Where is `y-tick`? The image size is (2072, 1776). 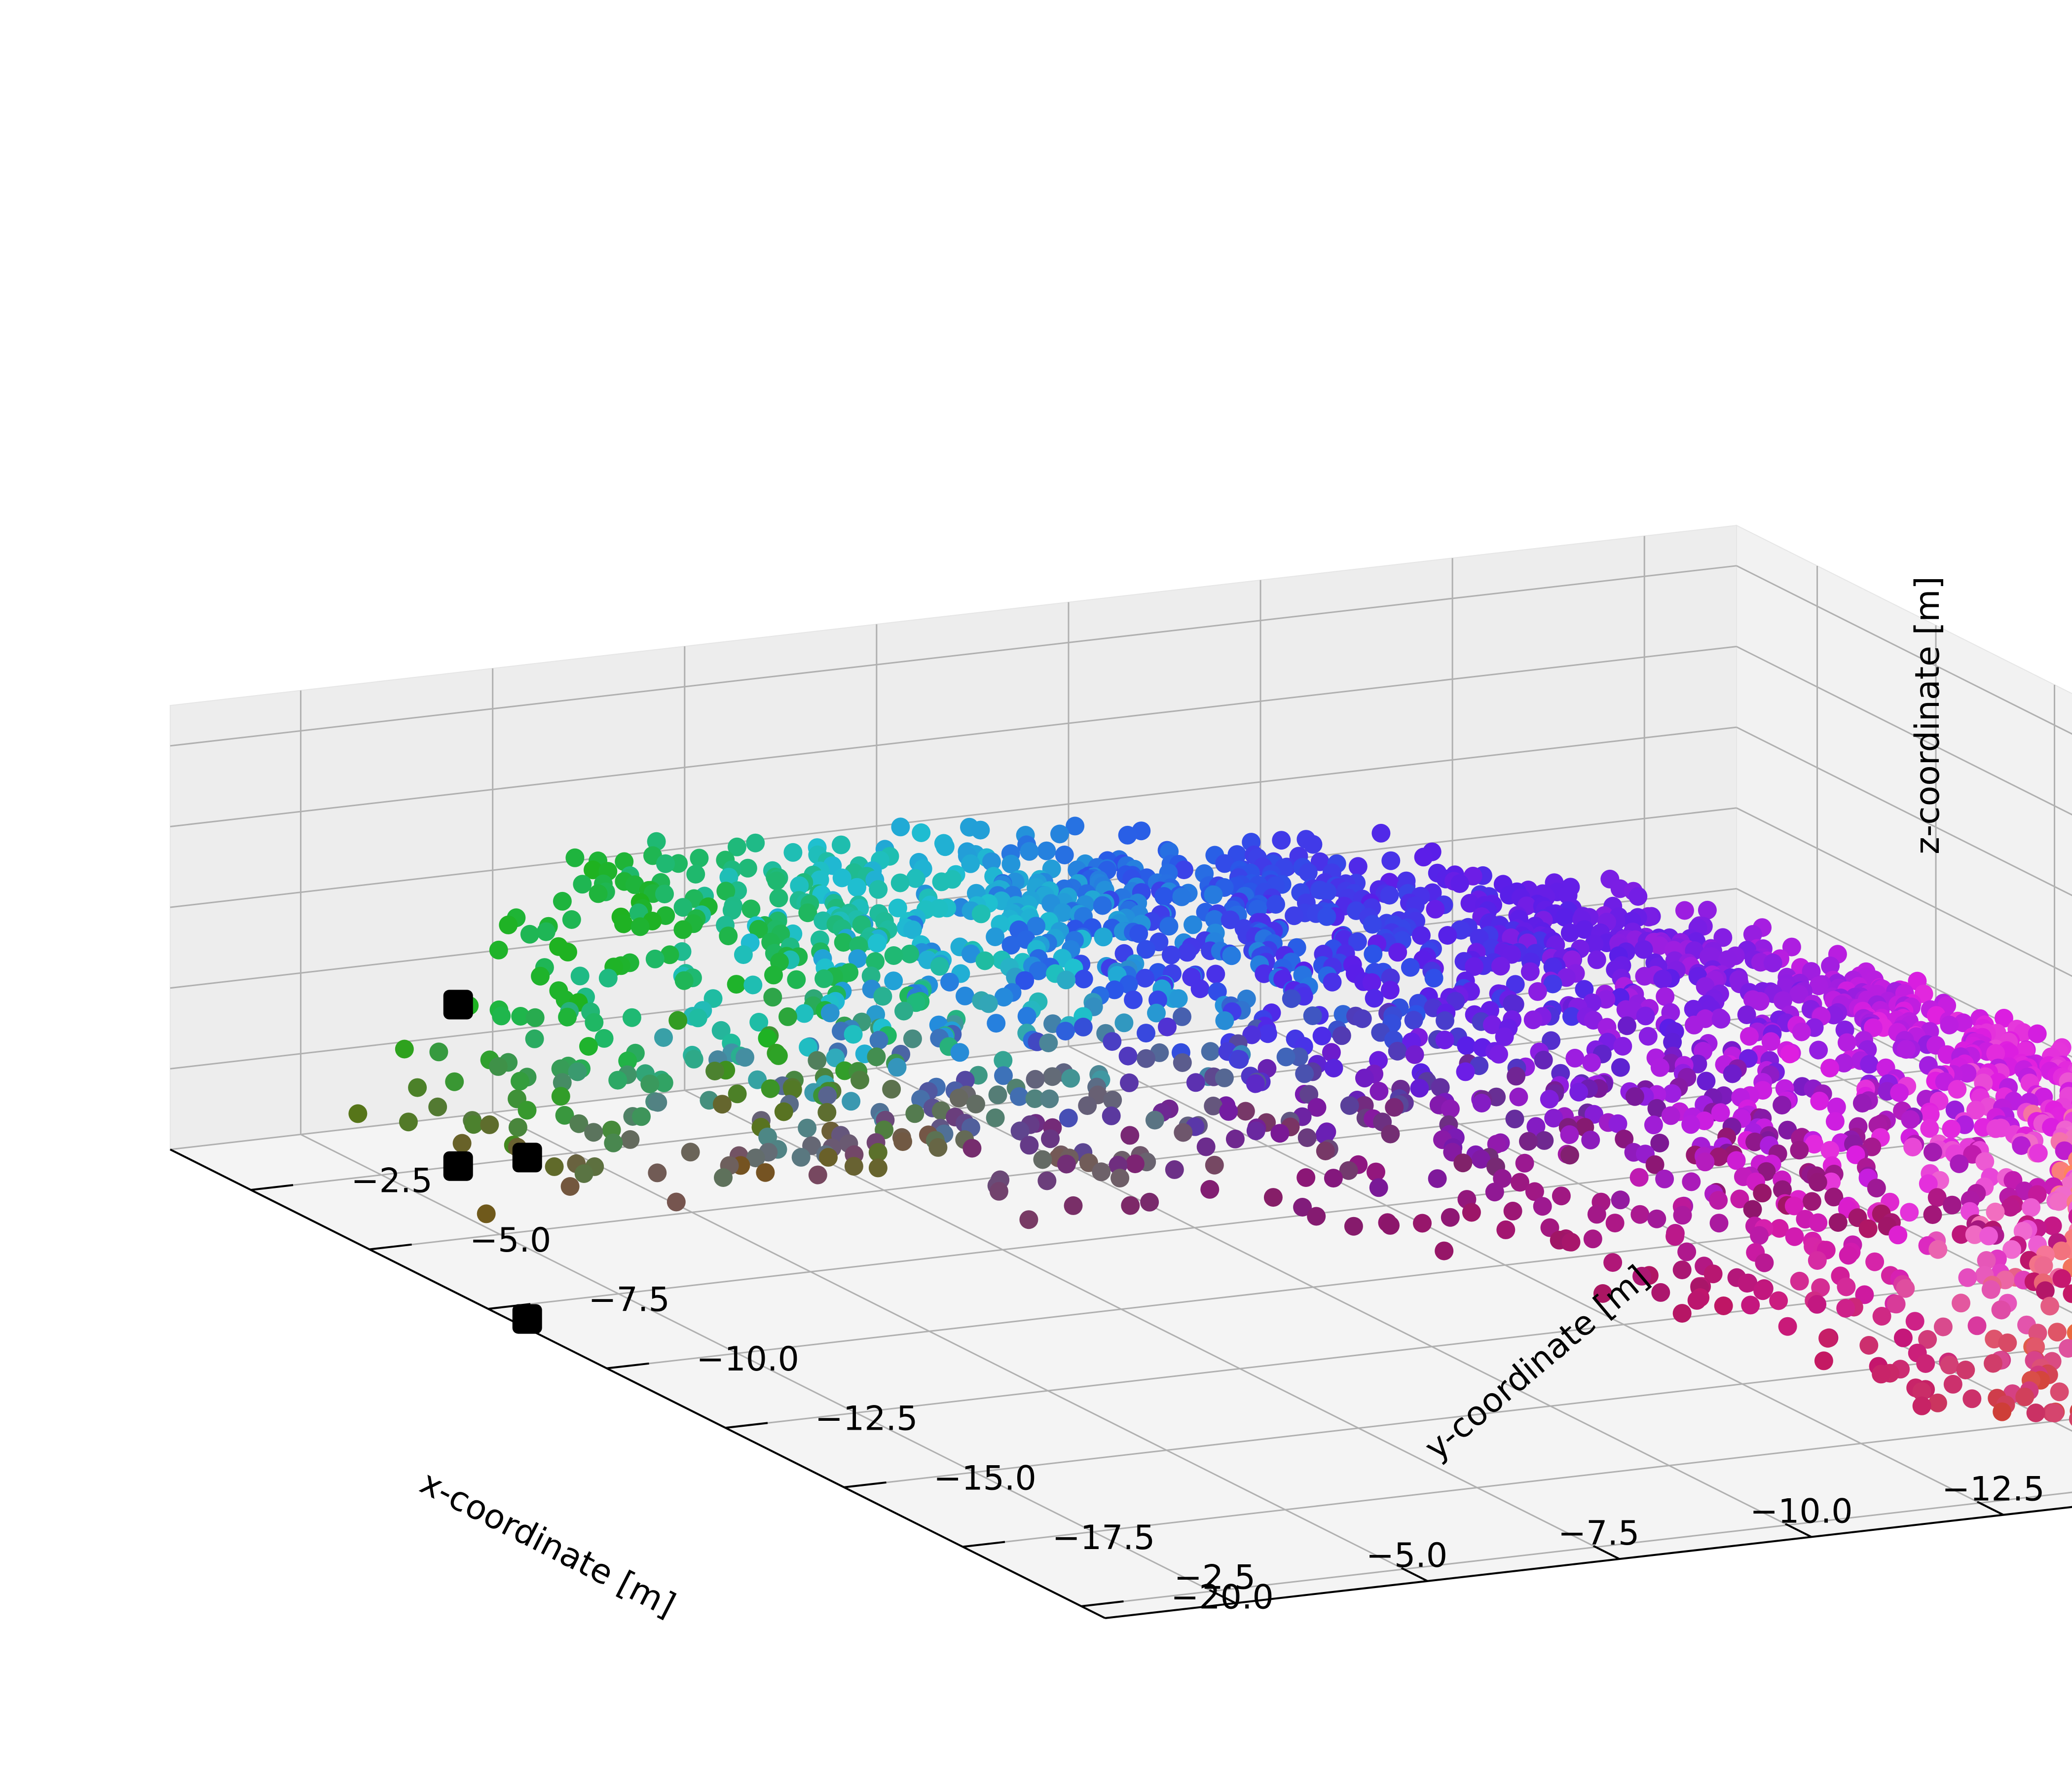
y-tick is located at coordinates (1606, 1552).